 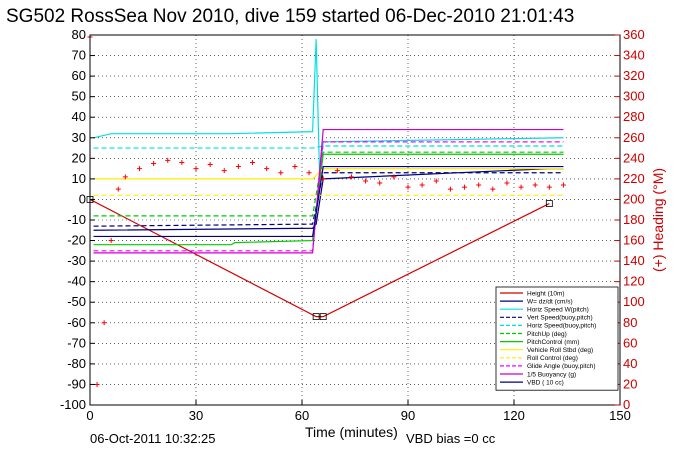 I want to click on y-tick-label: -30, so click(x=76, y=260).